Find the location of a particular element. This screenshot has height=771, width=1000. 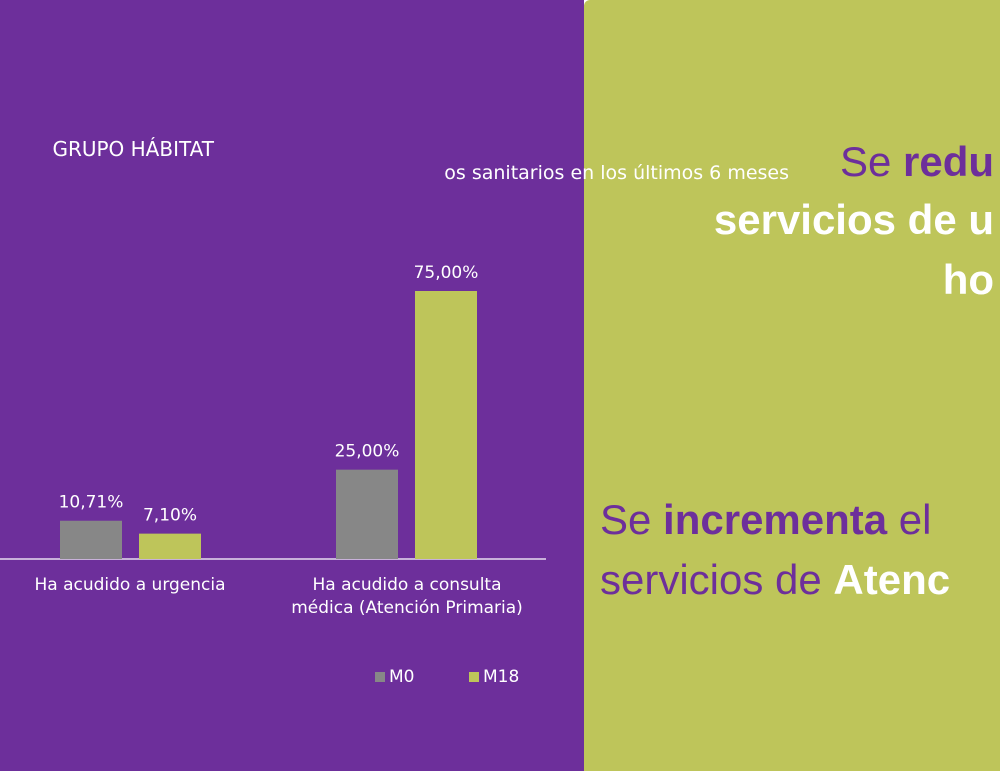

category-label-1-line-0: Ha acudido a consulta is located at coordinates (406, 585).